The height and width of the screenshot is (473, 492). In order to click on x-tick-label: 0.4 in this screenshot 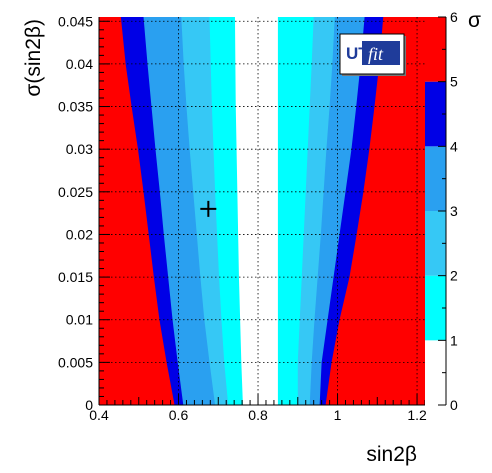, I will do `click(99, 415)`.